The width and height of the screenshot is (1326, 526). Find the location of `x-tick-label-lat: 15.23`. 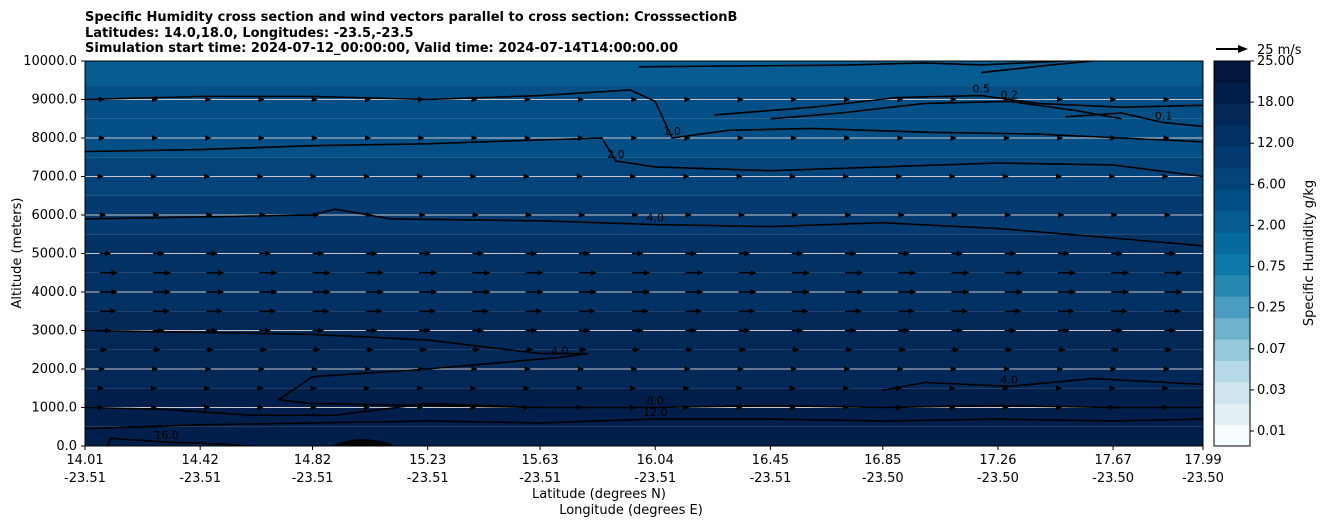

x-tick-label-lat: 15.23 is located at coordinates (427, 460).